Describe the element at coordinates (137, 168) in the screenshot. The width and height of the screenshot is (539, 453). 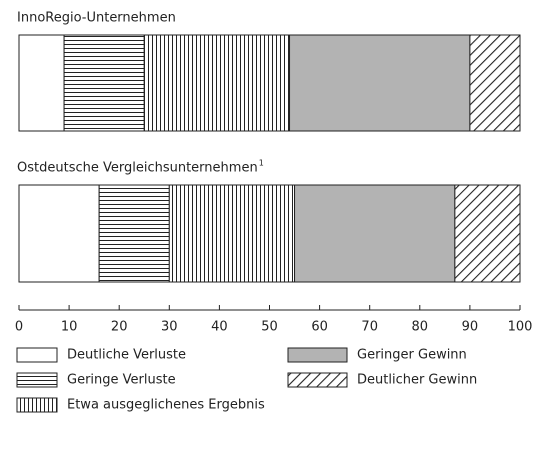
I see `bar-title: Ostdeutsche Vergleichsunternehmen` at that location.